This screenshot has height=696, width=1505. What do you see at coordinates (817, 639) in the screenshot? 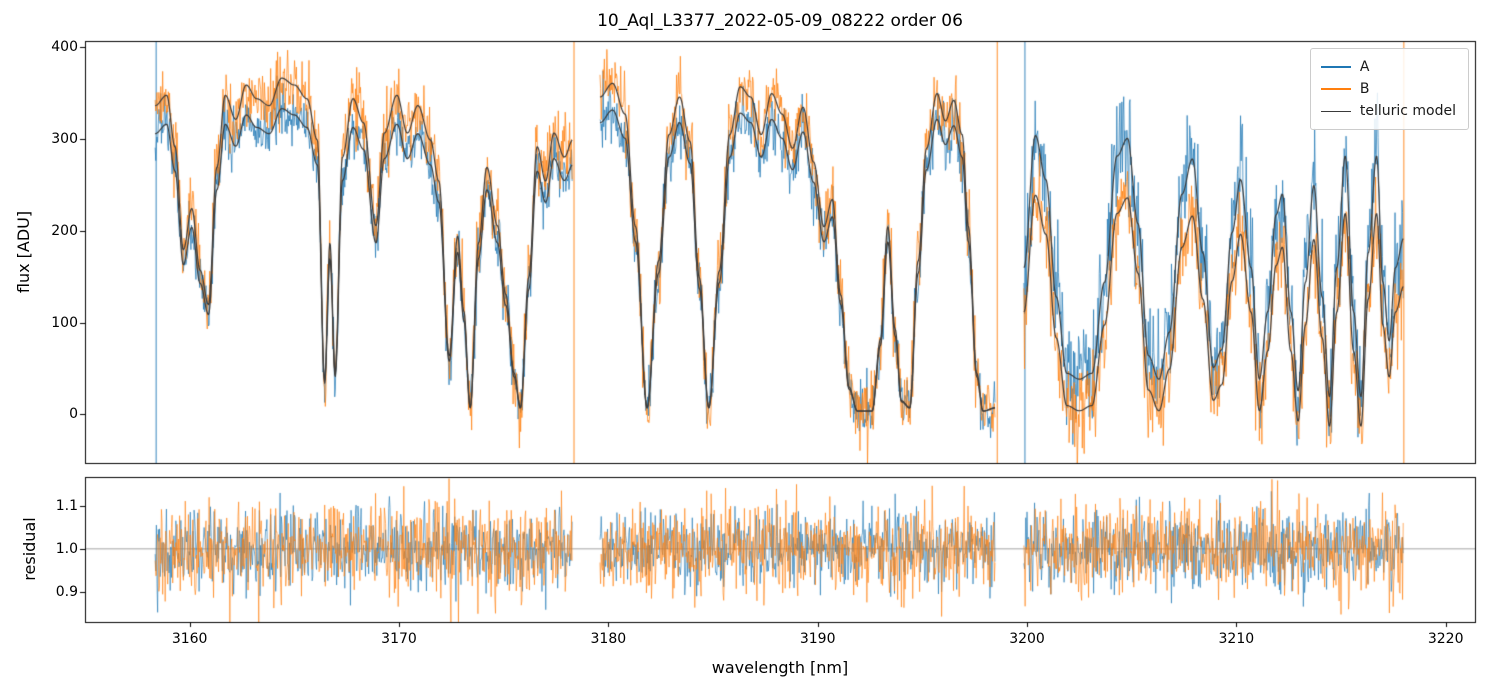
I see `x-tick-label: 3190` at bounding box center [817, 639].